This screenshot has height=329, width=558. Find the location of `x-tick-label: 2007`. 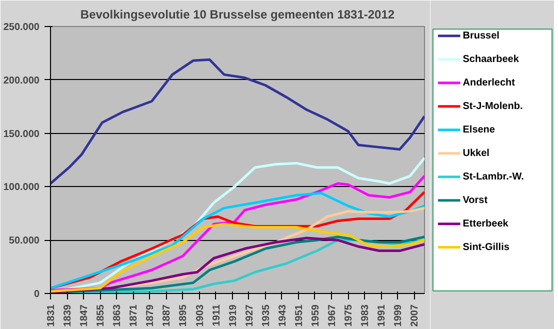

x-tick-label: 2007 is located at coordinates (415, 315).